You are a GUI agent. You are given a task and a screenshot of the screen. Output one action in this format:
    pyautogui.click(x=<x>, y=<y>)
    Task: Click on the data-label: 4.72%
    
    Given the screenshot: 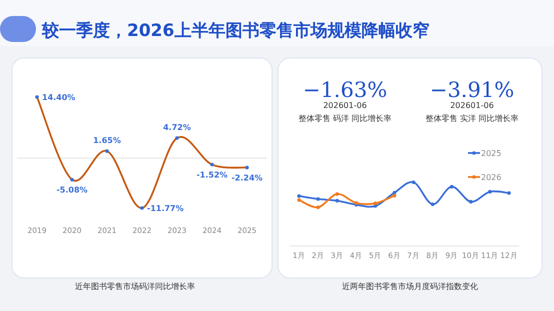 What is the action you would take?
    pyautogui.click(x=177, y=127)
    